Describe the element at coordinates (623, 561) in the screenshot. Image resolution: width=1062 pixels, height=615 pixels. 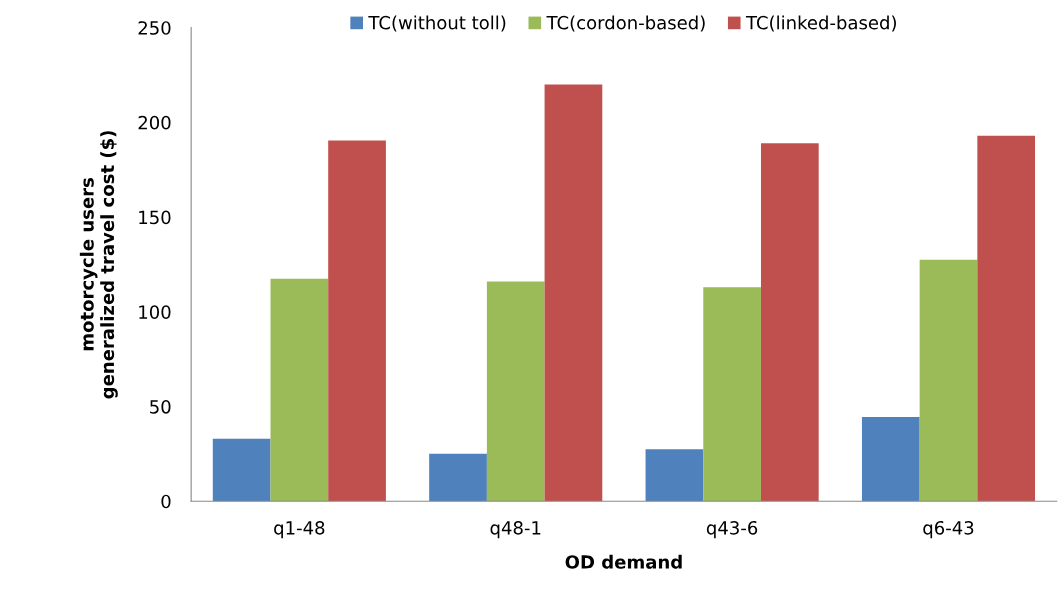
I see `x-axis-title: OD demand` at that location.